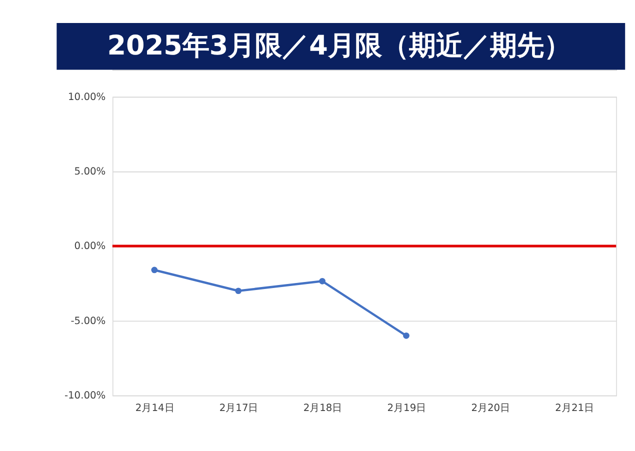 This screenshot has width=635, height=451. I want to click on y-tick-label: 5.00%, so click(90, 172).